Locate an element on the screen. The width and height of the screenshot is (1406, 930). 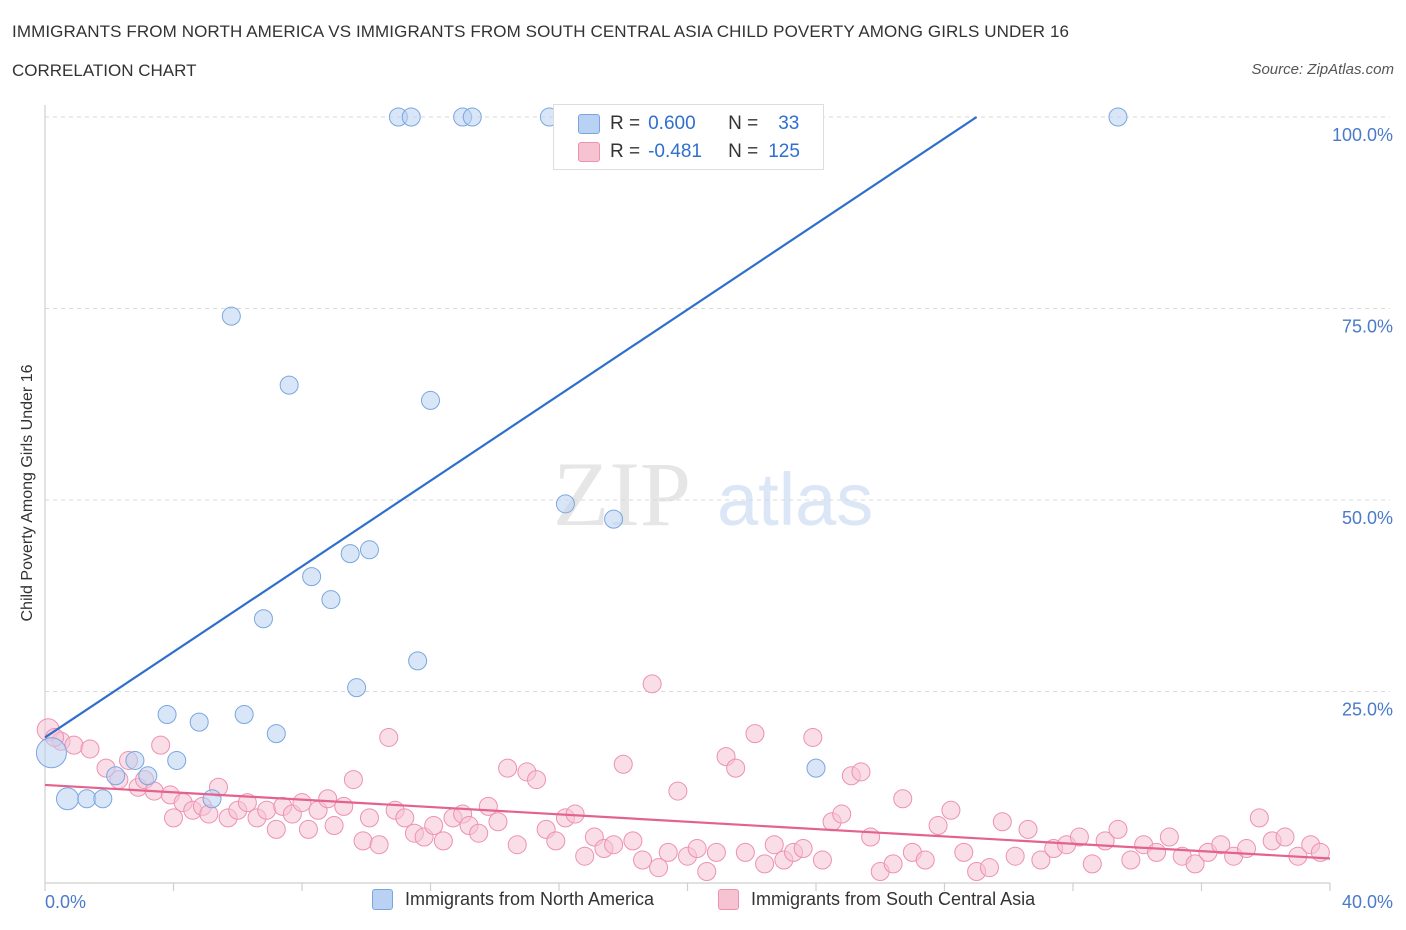
legend-r-value: 0.600 is located at coordinates (672, 123).